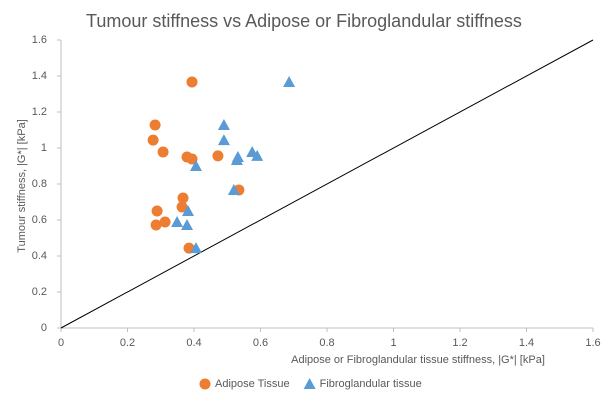 Image resolution: width=608 pixels, height=410 pixels. Describe the element at coordinates (193, 343) in the screenshot. I see `x-tick-label: 0.4` at that location.